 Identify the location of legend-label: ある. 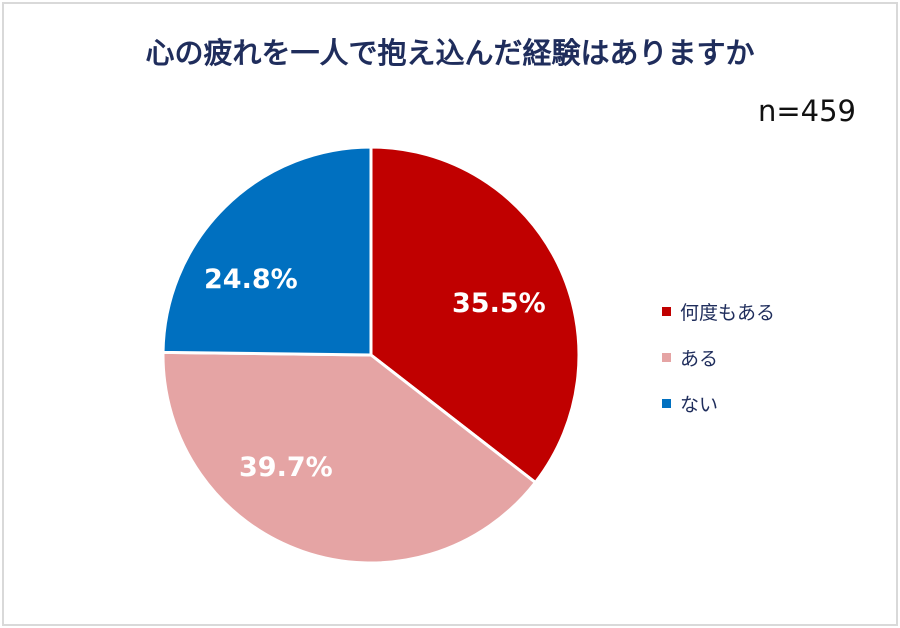
(699, 358).